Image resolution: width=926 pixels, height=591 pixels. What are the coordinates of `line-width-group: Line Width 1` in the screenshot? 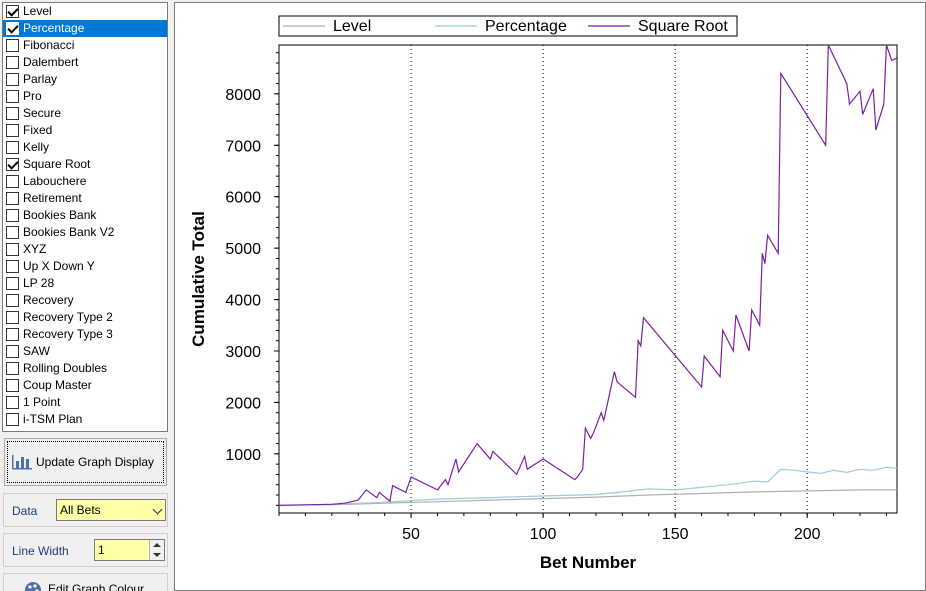 It's located at (85, 550).